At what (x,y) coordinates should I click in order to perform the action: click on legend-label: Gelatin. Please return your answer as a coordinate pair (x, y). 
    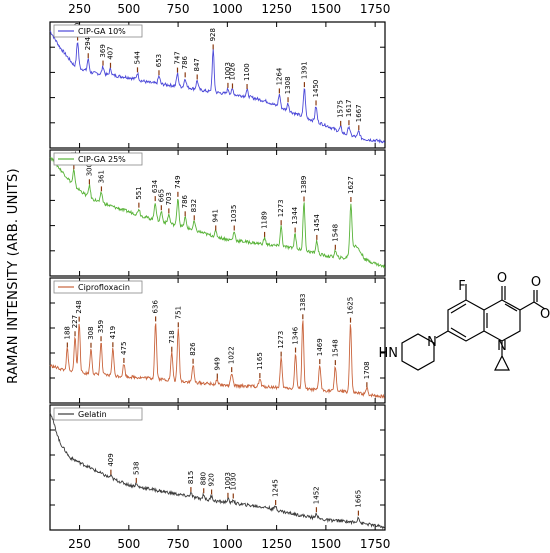
    Looking at the image, I should click on (92, 414).